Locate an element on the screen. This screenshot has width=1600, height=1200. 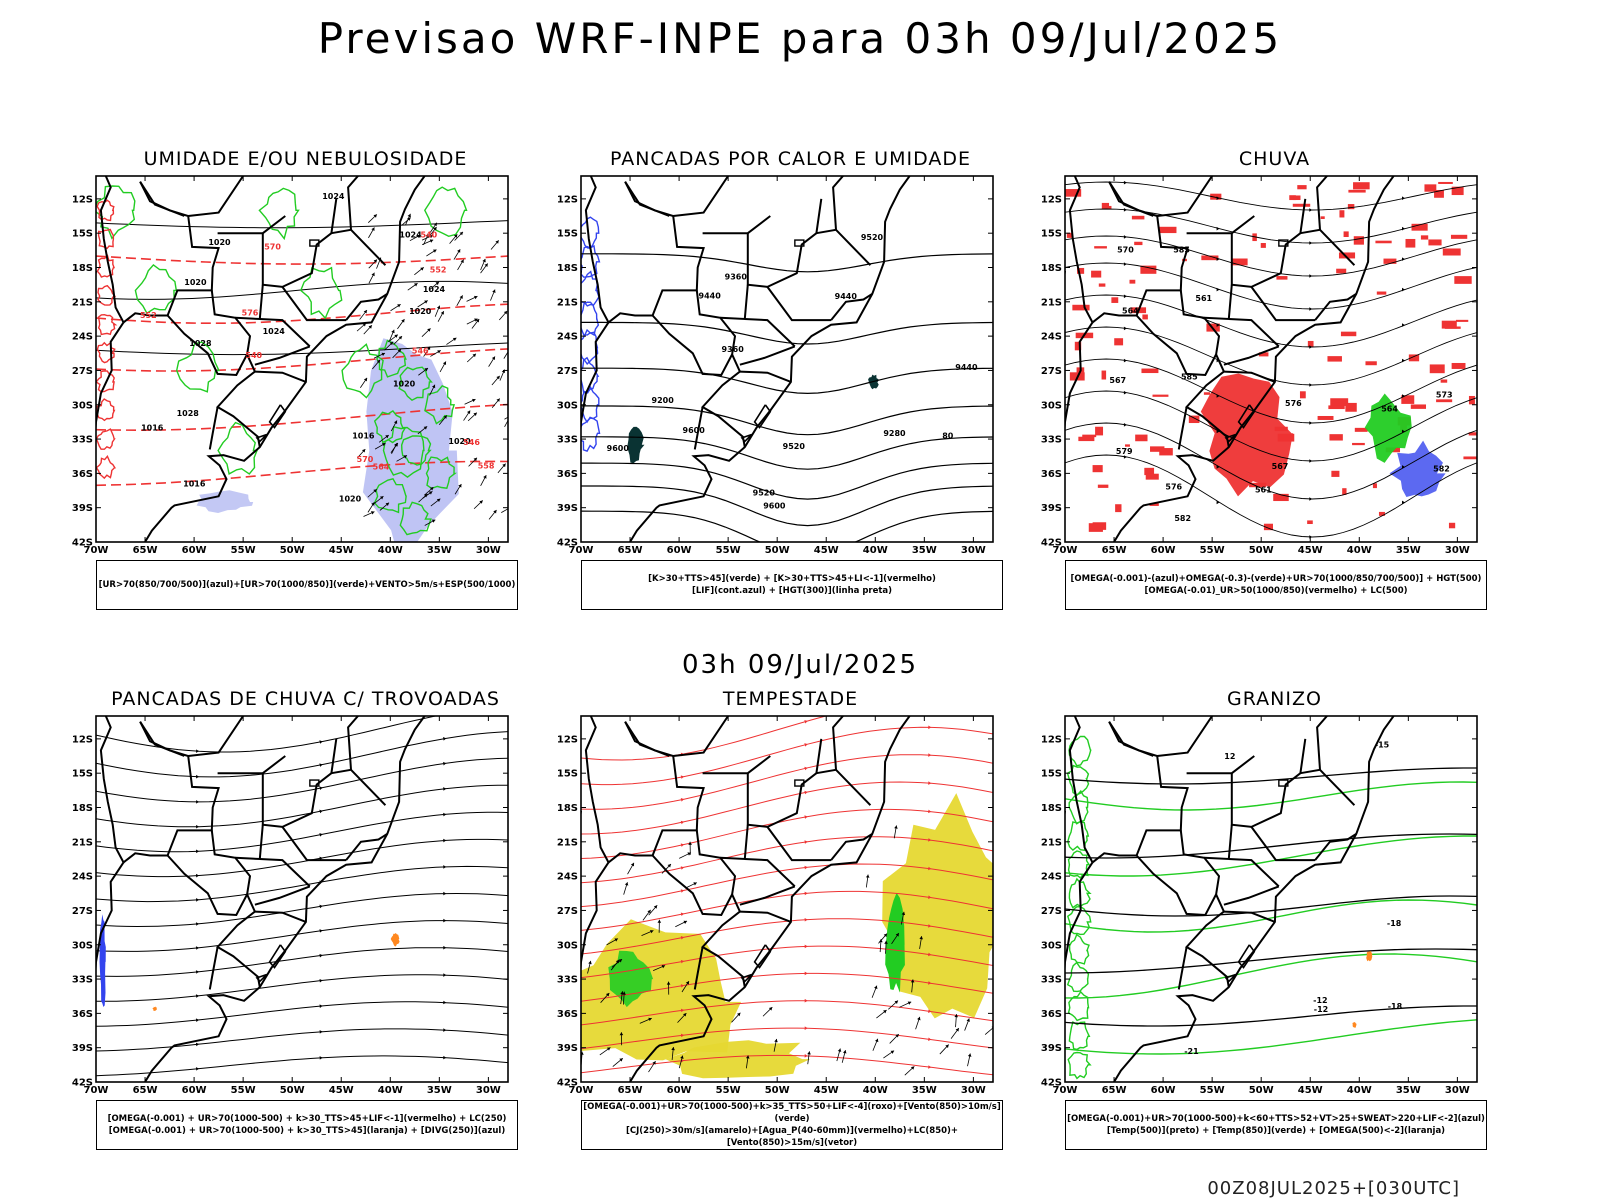
contour-label: 1016 is located at coordinates (363, 435).